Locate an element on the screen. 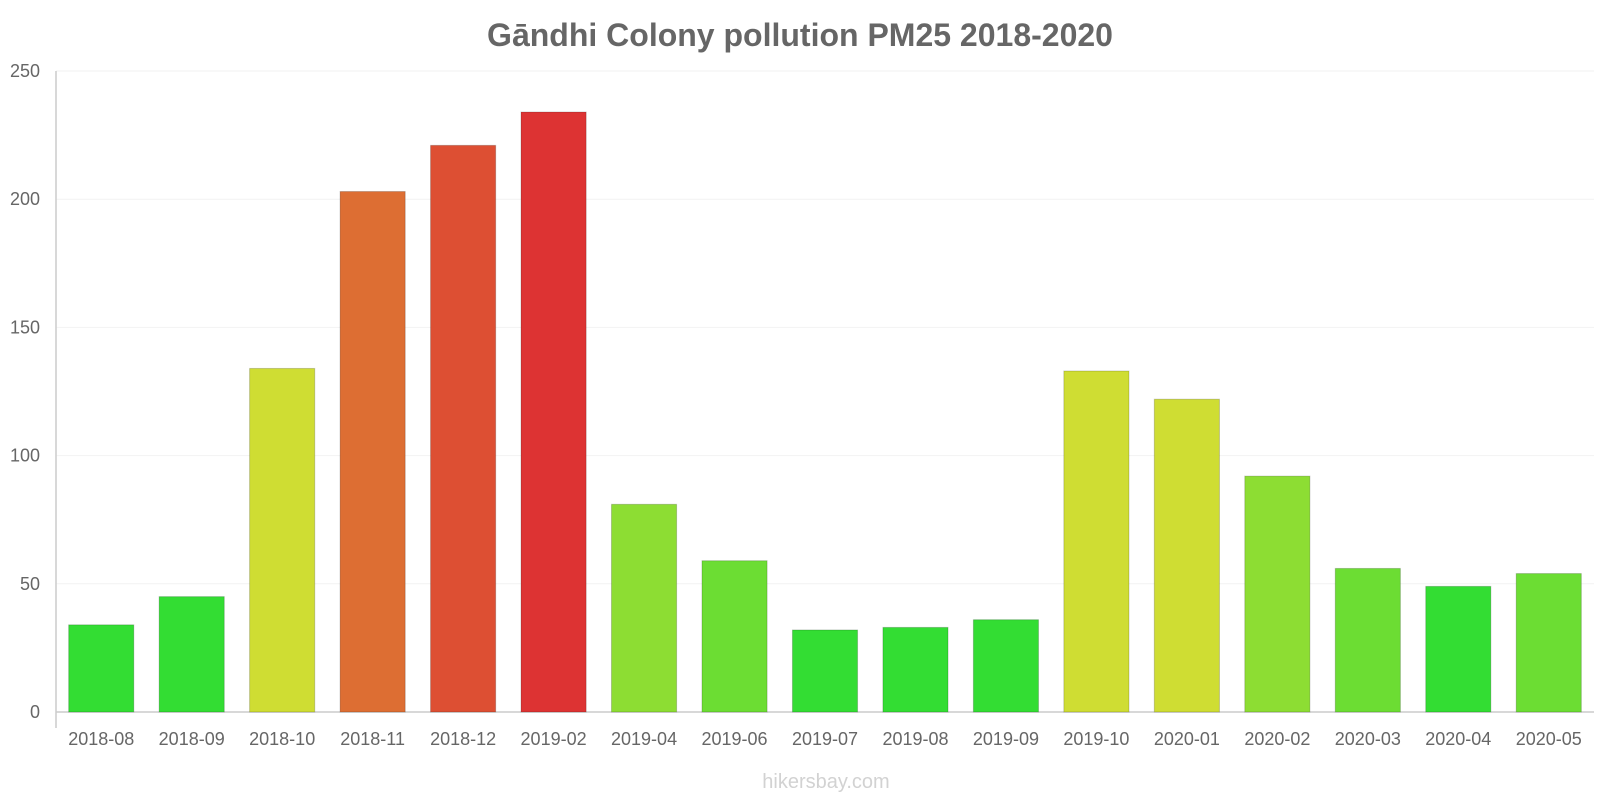 The width and height of the screenshot is (1600, 800). x-tick-label: 2018-09 is located at coordinates (192, 739).